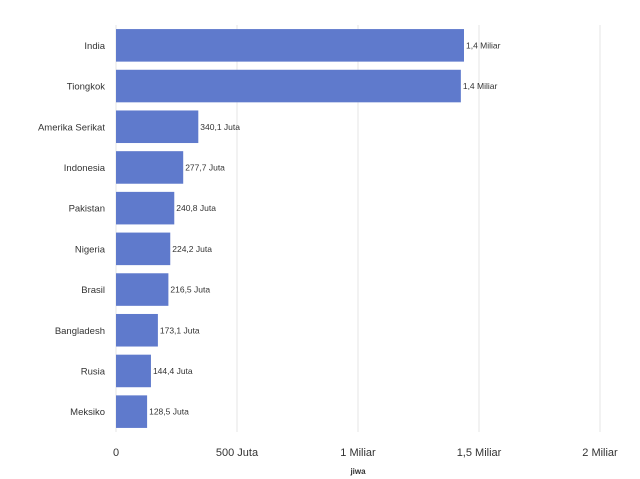 This screenshot has width=640, height=479. What do you see at coordinates (180, 330) in the screenshot?
I see `value-label: 173,1 Juta` at bounding box center [180, 330].